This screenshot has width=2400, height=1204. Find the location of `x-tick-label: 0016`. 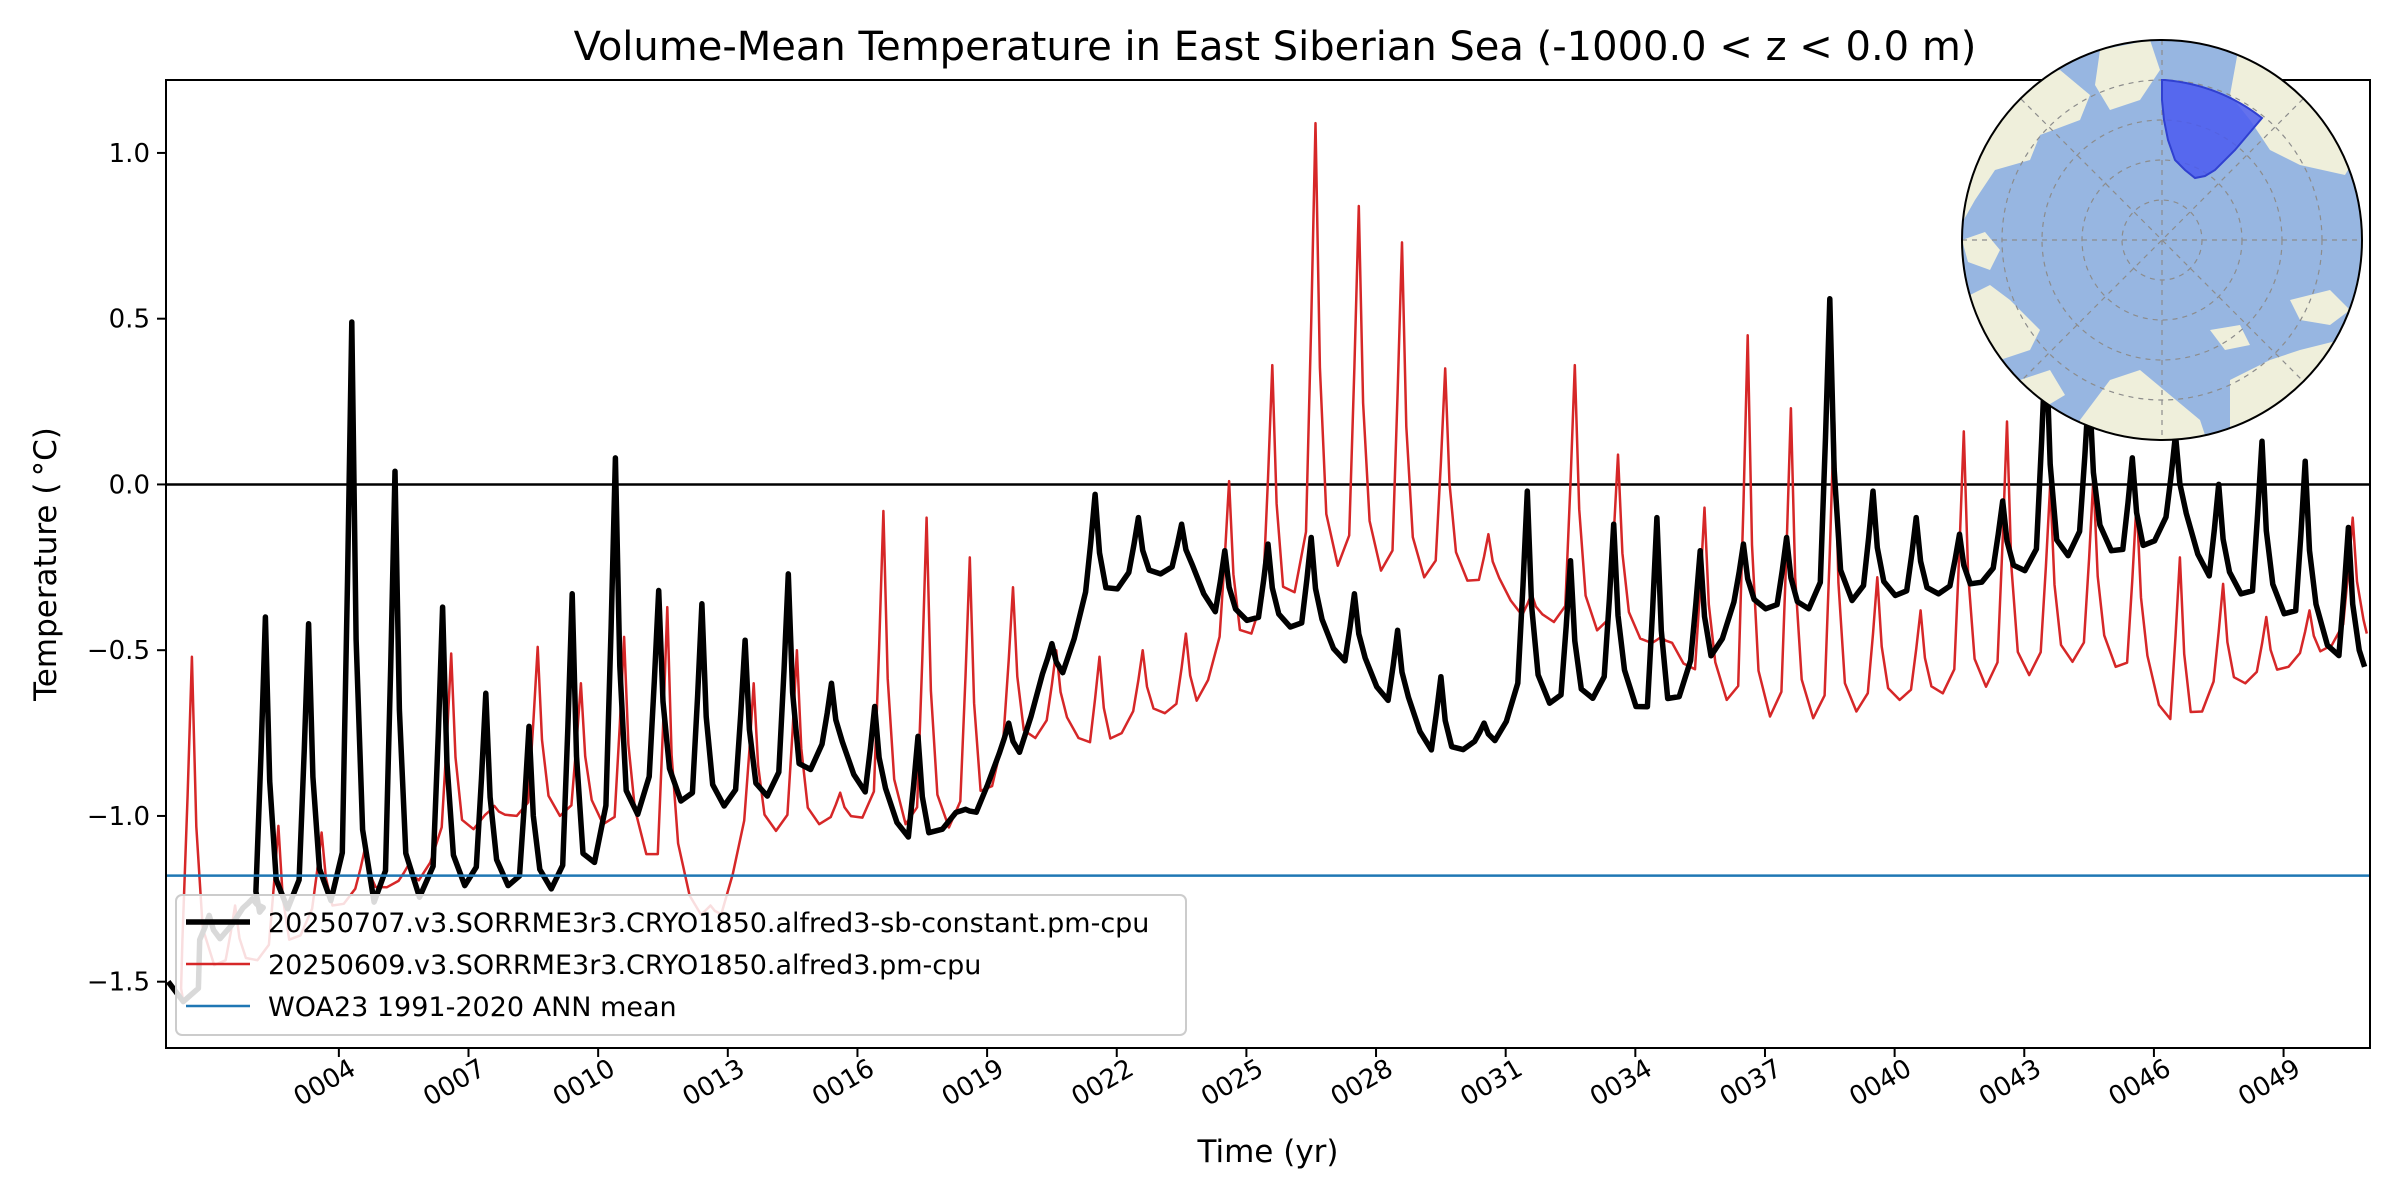

x-tick-label: 0016 is located at coordinates (843, 1083).